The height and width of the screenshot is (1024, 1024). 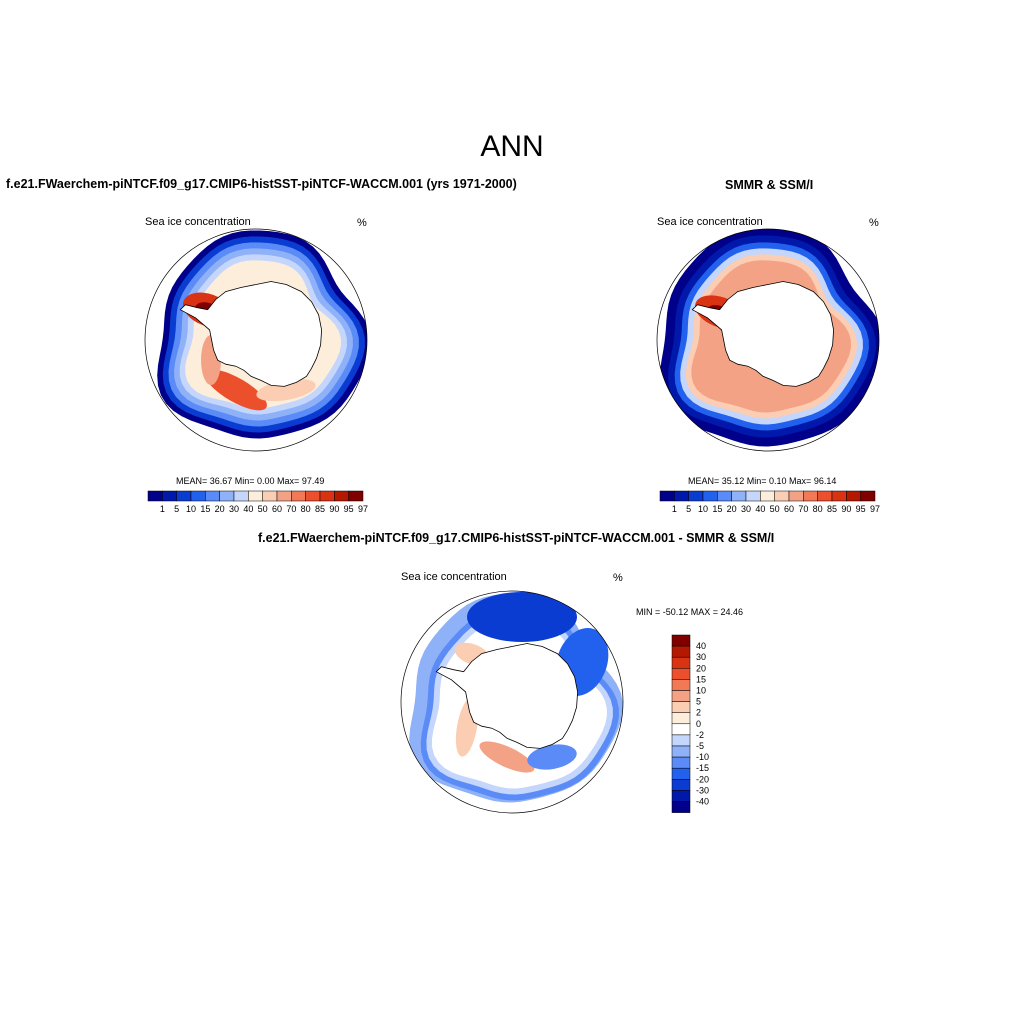 What do you see at coordinates (454, 577) in the screenshot?
I see `panel3-variable-label: Sea ice concentration` at bounding box center [454, 577].